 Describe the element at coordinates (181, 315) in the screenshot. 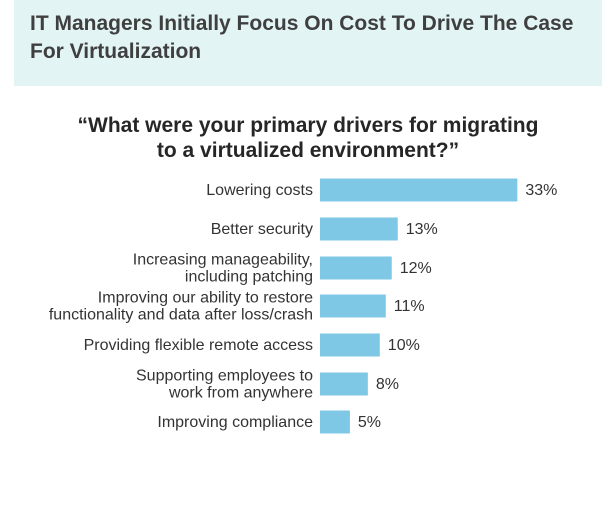

I see `category-label-improving-our-ability-to-restore-functio-line-2: functionality and data after loss/crash` at that location.